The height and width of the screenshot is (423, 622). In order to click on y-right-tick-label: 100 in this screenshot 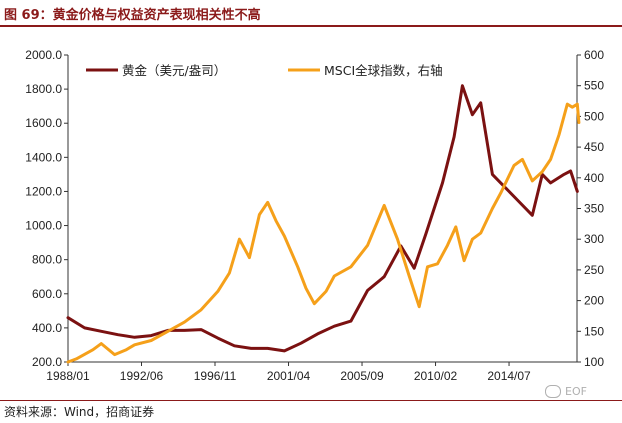, I will do `click(594, 362)`.